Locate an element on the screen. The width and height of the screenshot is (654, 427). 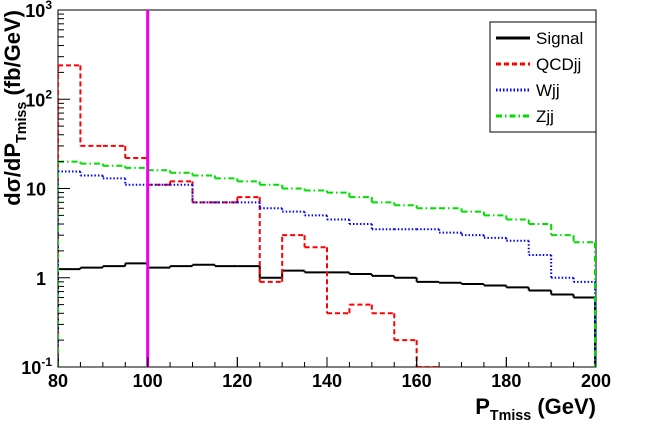
tick-exponent: 2 is located at coordinates (48, 94).